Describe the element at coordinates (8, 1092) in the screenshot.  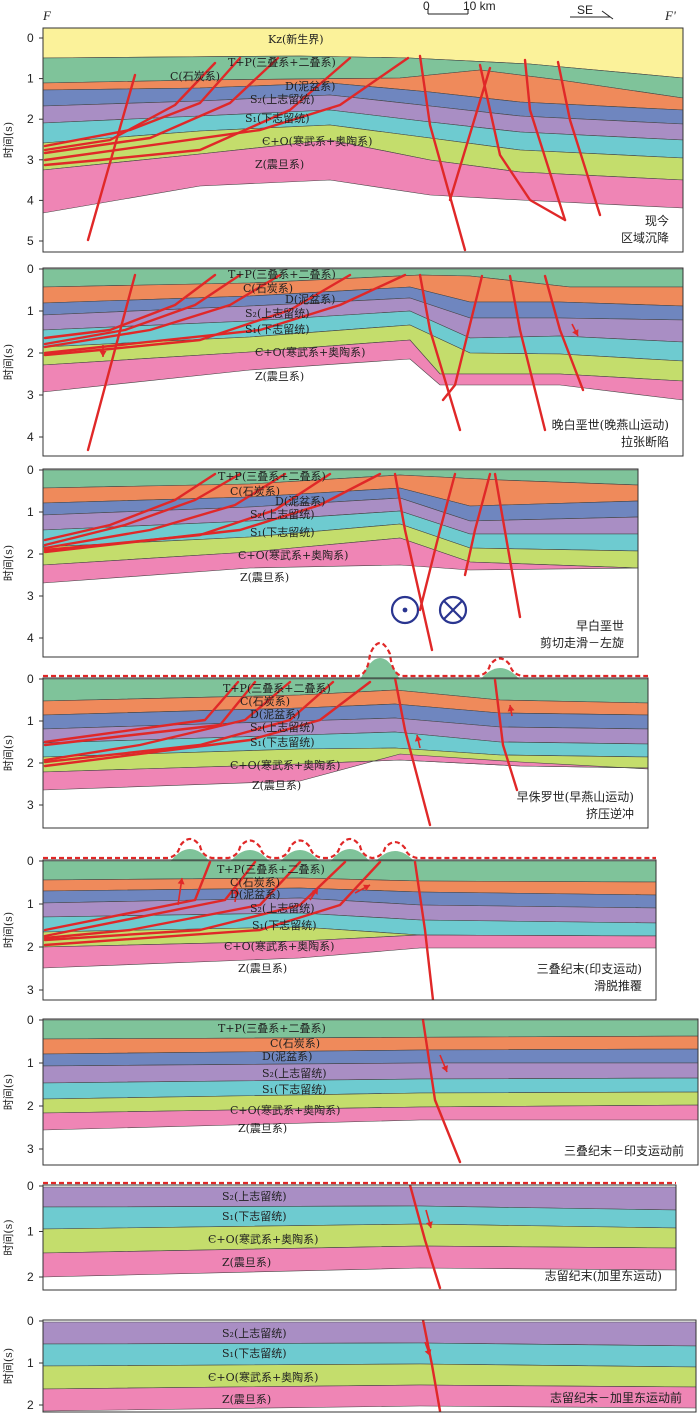
I see `axis-title: 时间(s)` at that location.